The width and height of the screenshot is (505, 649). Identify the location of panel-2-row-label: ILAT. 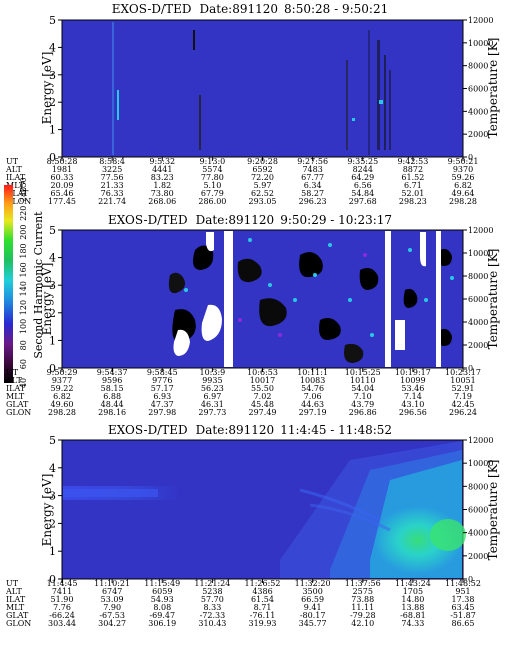
(16, 388).